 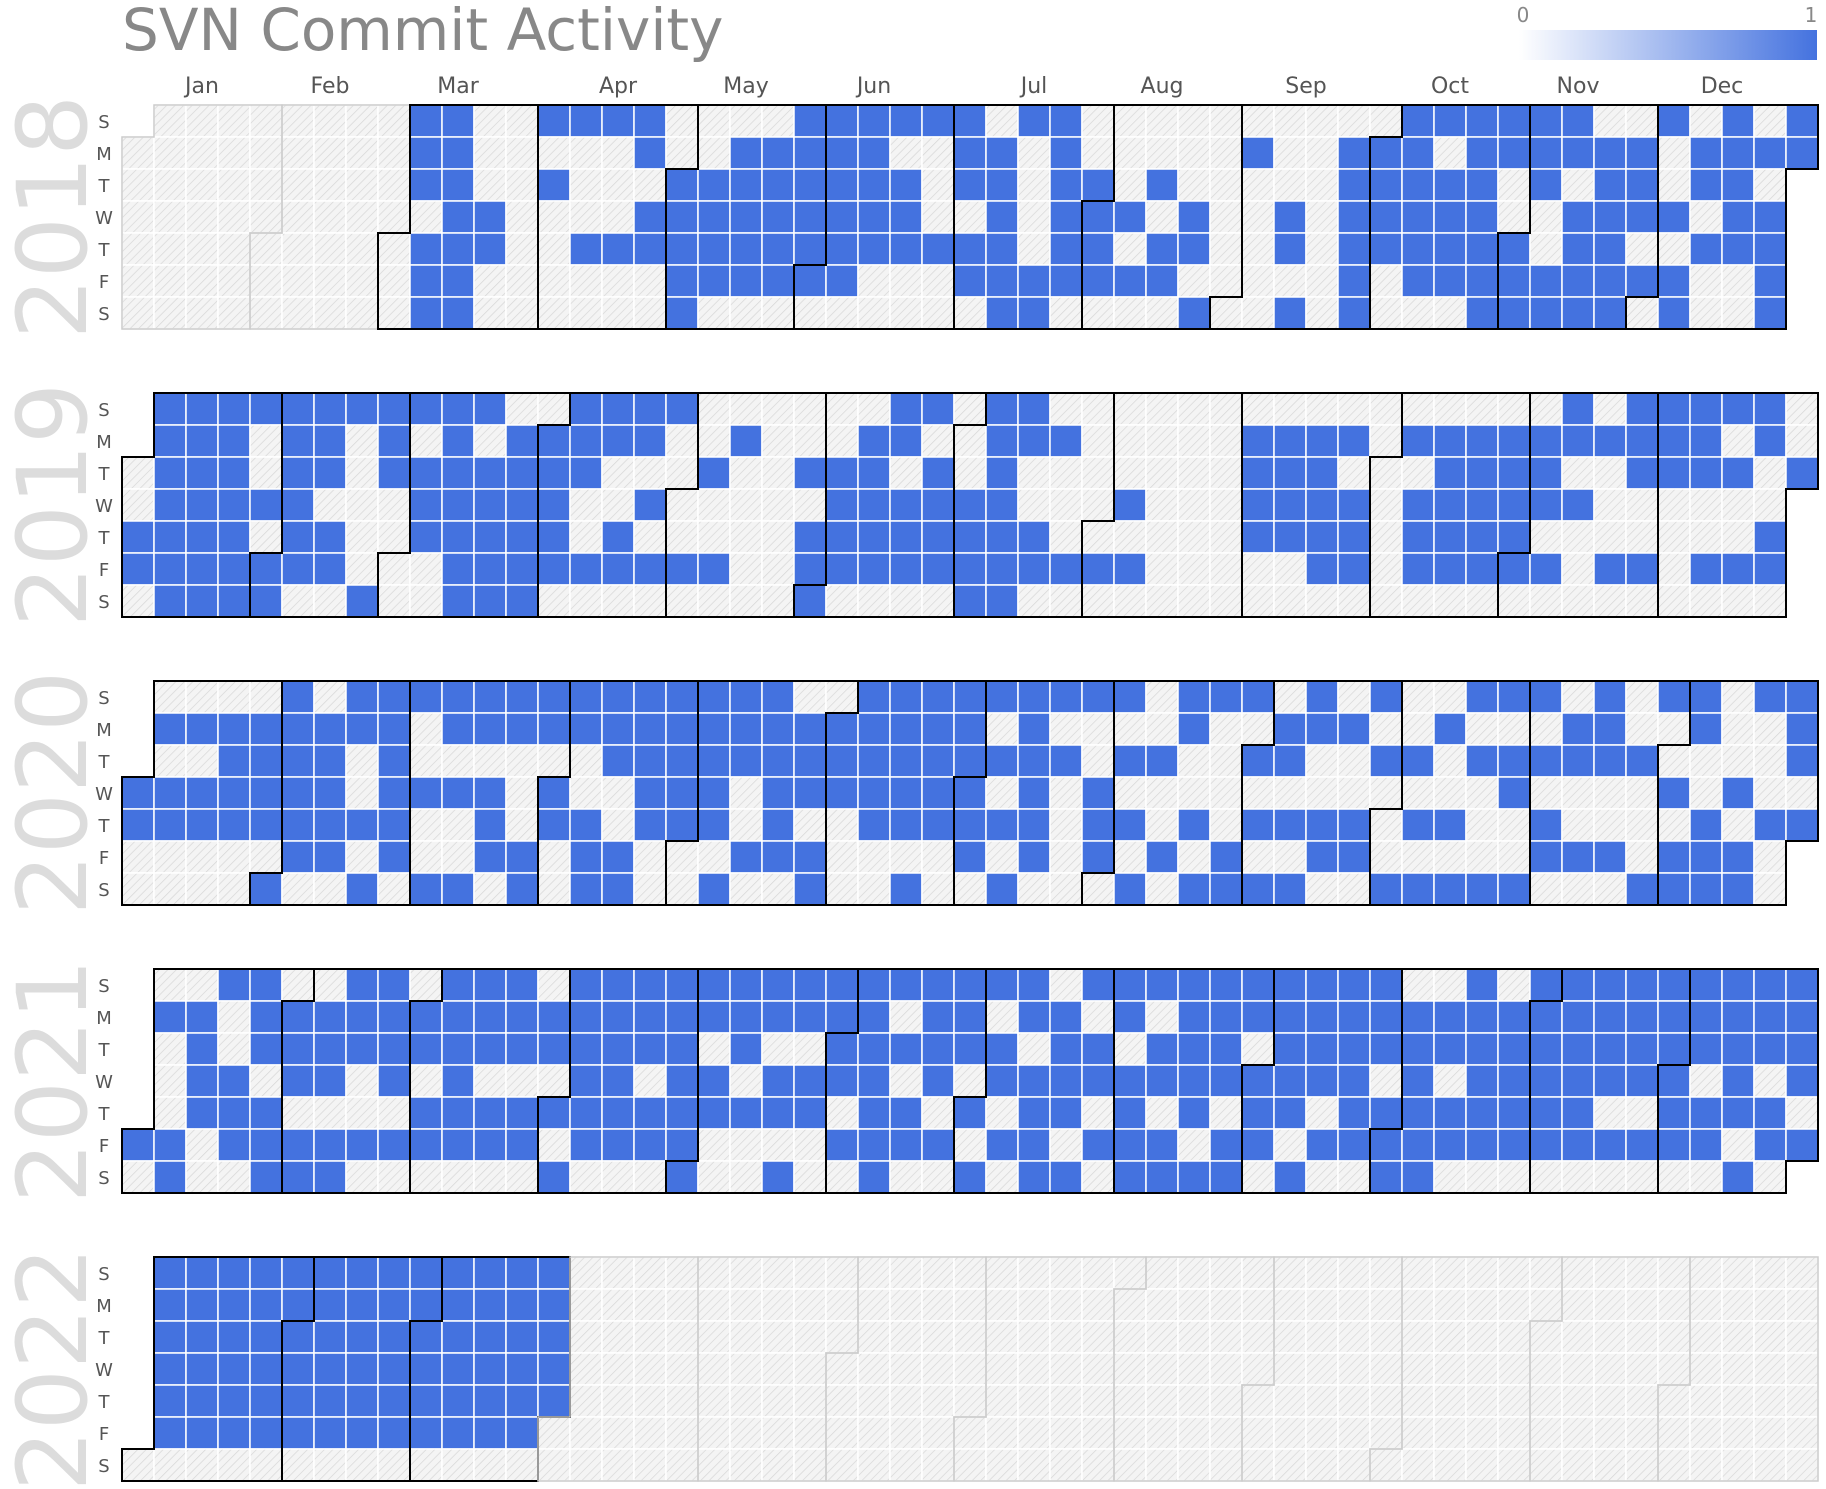 What do you see at coordinates (54, 505) in the screenshot?
I see `year-label-2019: 2019` at bounding box center [54, 505].